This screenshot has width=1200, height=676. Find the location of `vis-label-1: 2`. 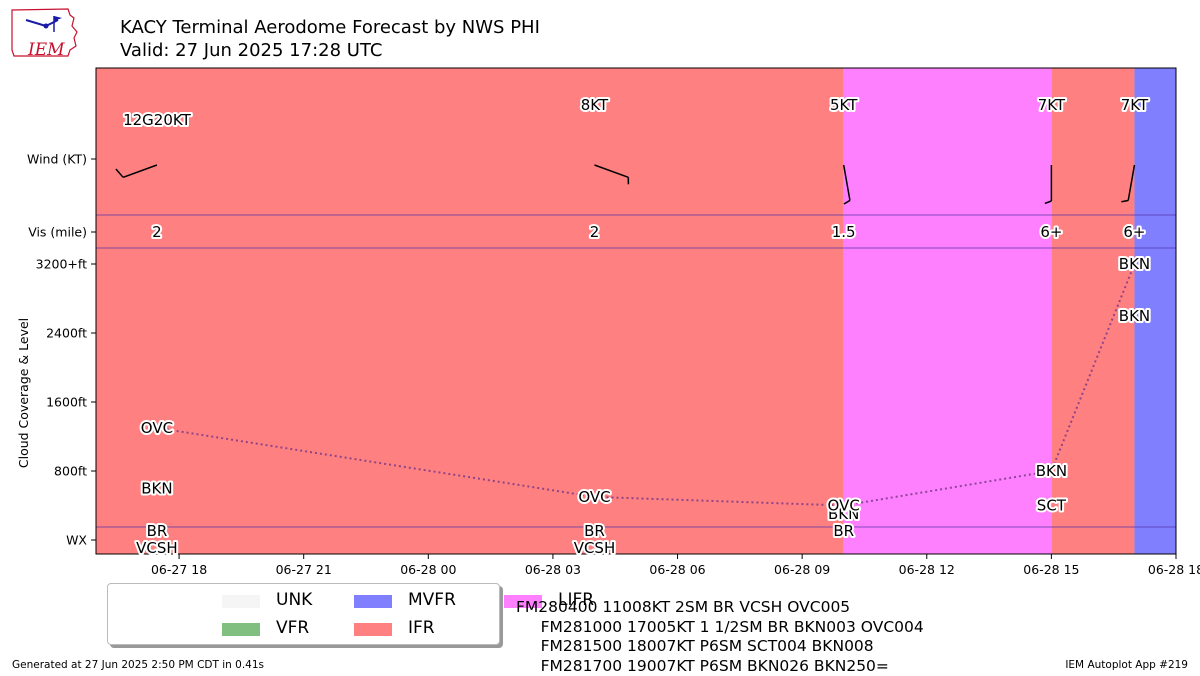

vis-label-1: 2 is located at coordinates (595, 232).